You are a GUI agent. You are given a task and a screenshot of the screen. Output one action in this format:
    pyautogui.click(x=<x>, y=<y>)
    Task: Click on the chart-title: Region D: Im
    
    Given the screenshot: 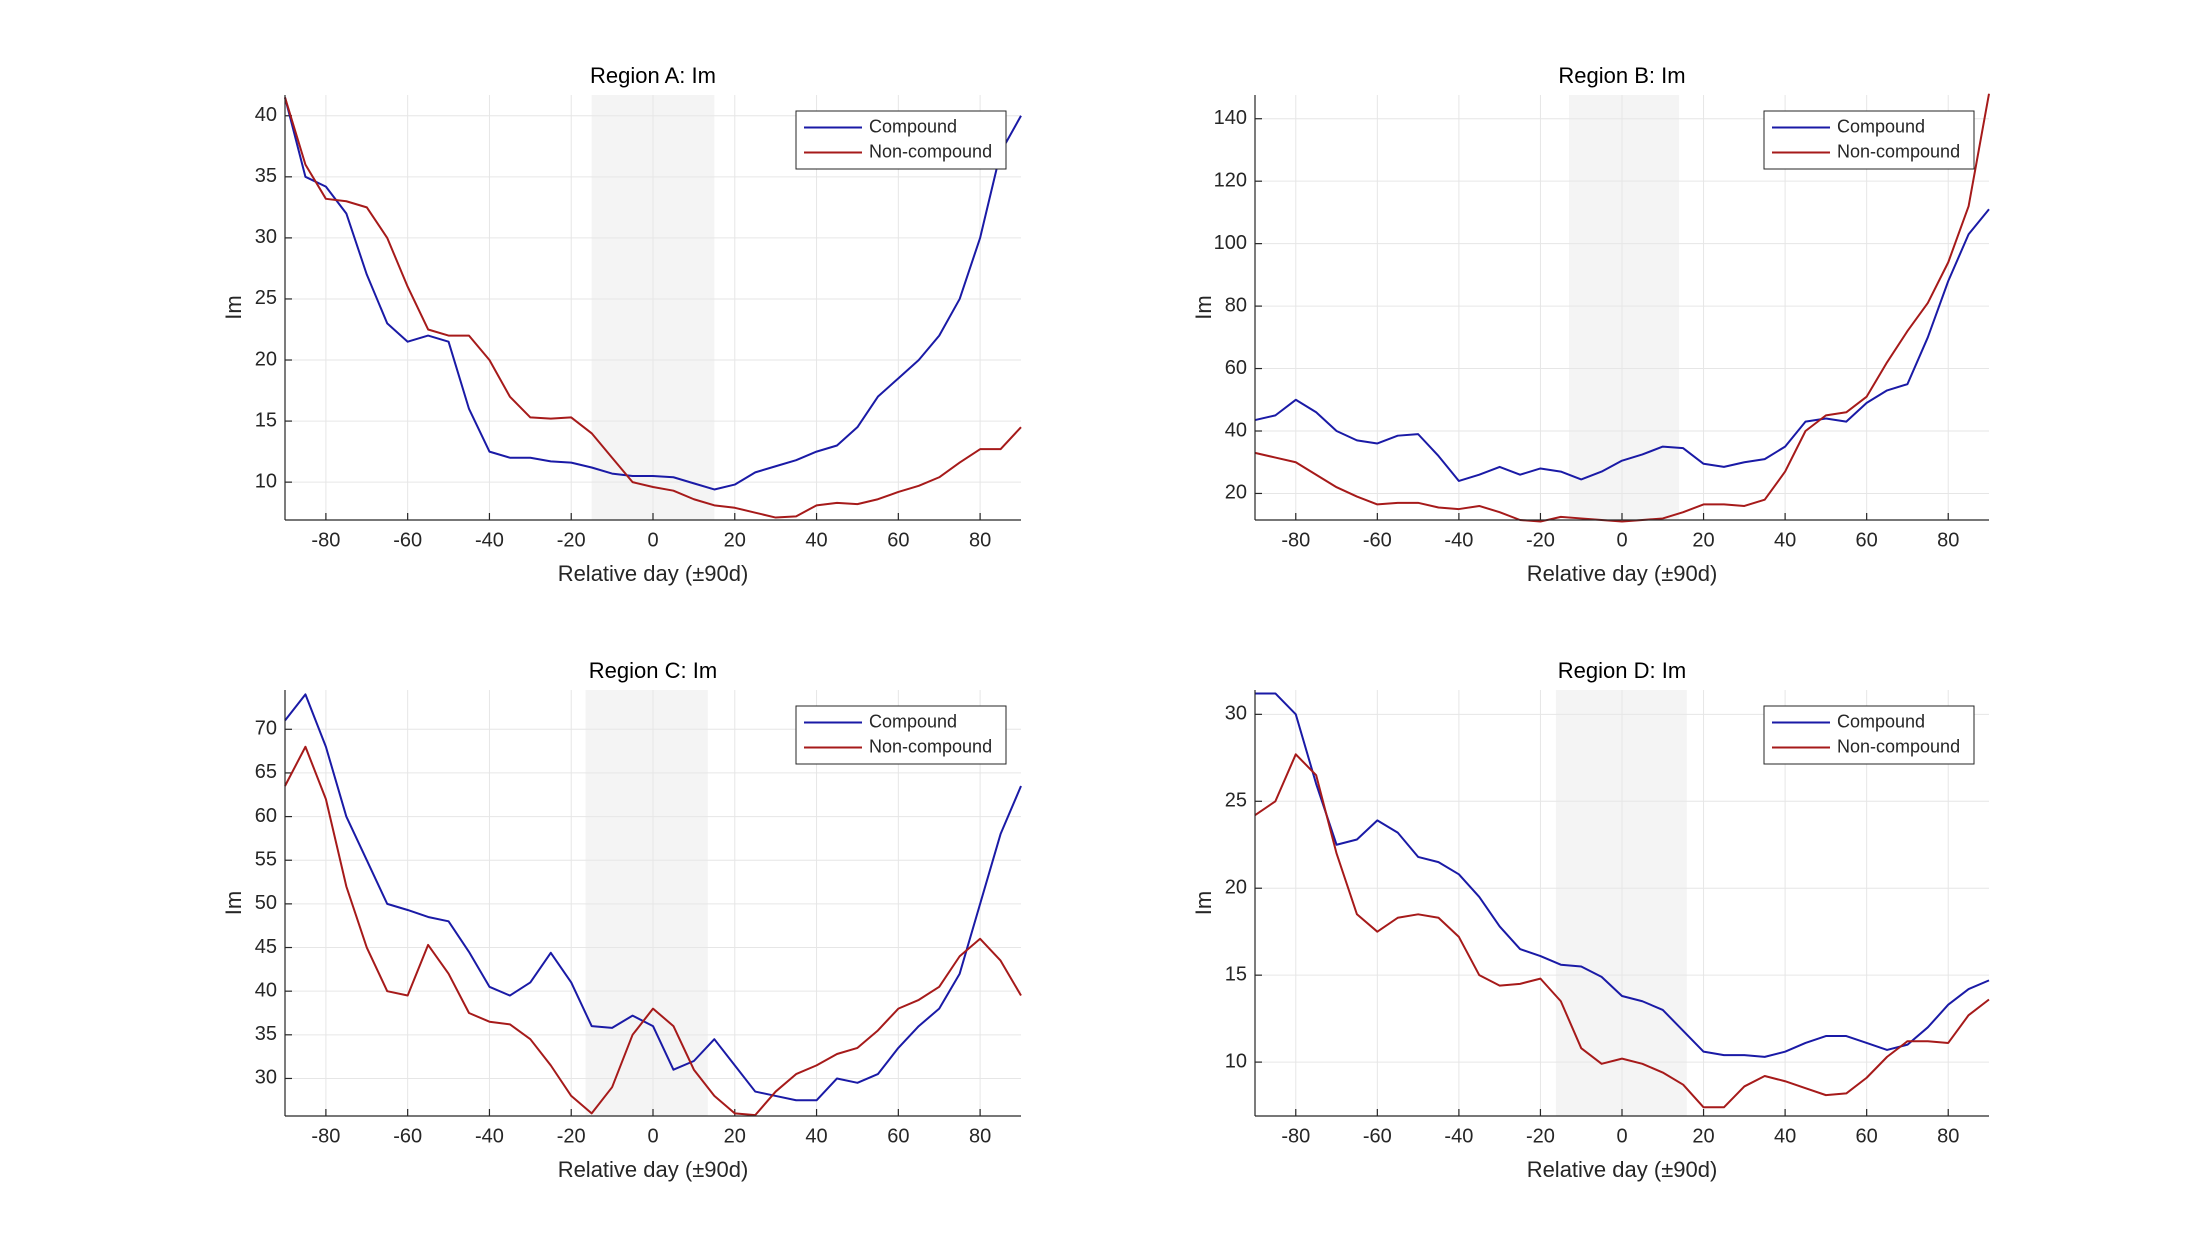 What is the action you would take?
    pyautogui.click(x=1622, y=670)
    